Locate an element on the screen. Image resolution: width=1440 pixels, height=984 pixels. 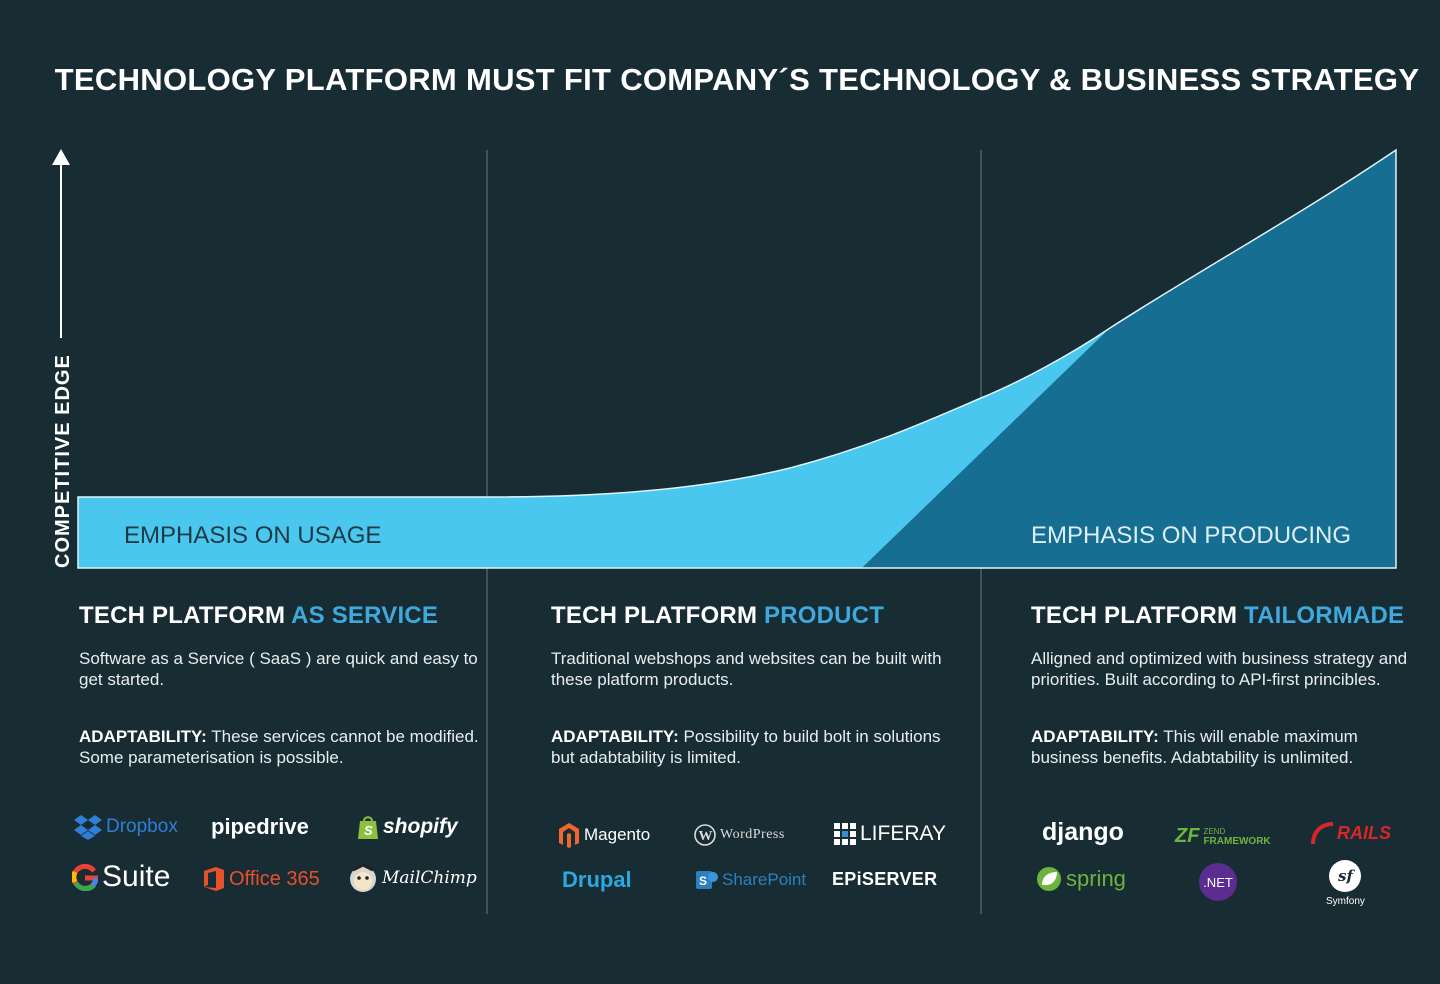
mailchimp-logo: MailChimp is located at coordinates (412, 878).